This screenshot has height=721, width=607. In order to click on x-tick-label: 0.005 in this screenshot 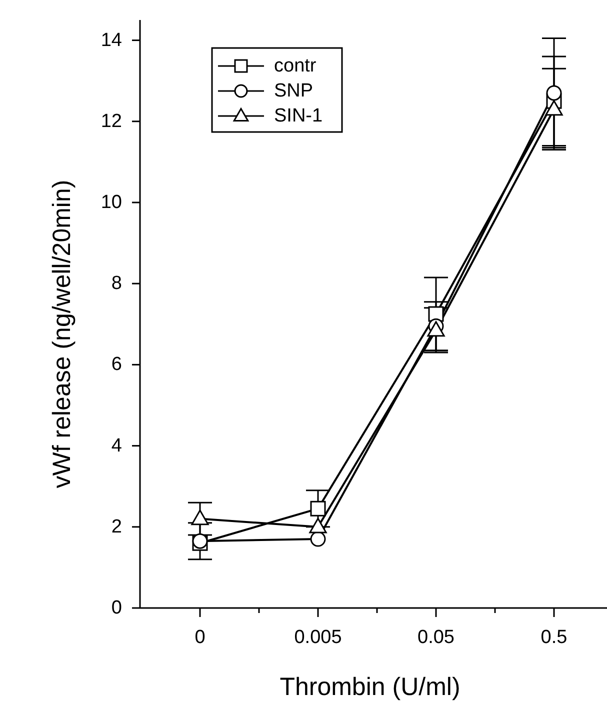, I will do `click(318, 637)`.